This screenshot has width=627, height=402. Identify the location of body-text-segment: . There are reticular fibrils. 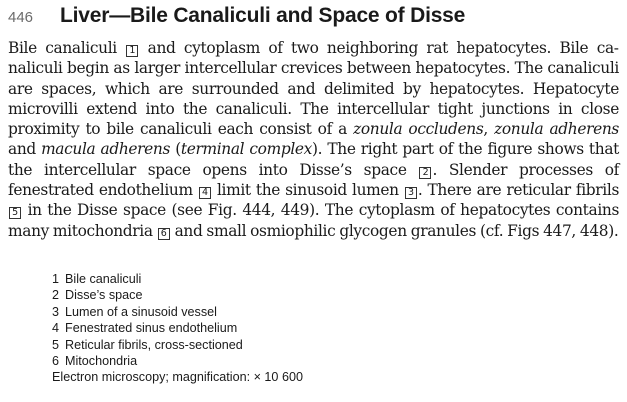
(518, 190).